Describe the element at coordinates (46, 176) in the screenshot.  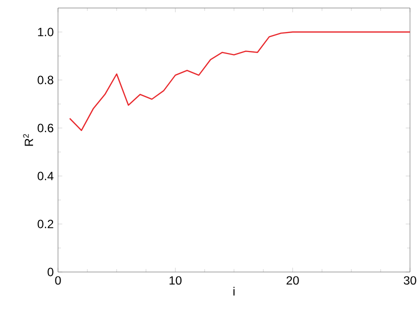
I see `y-tick-label: 0.4` at that location.